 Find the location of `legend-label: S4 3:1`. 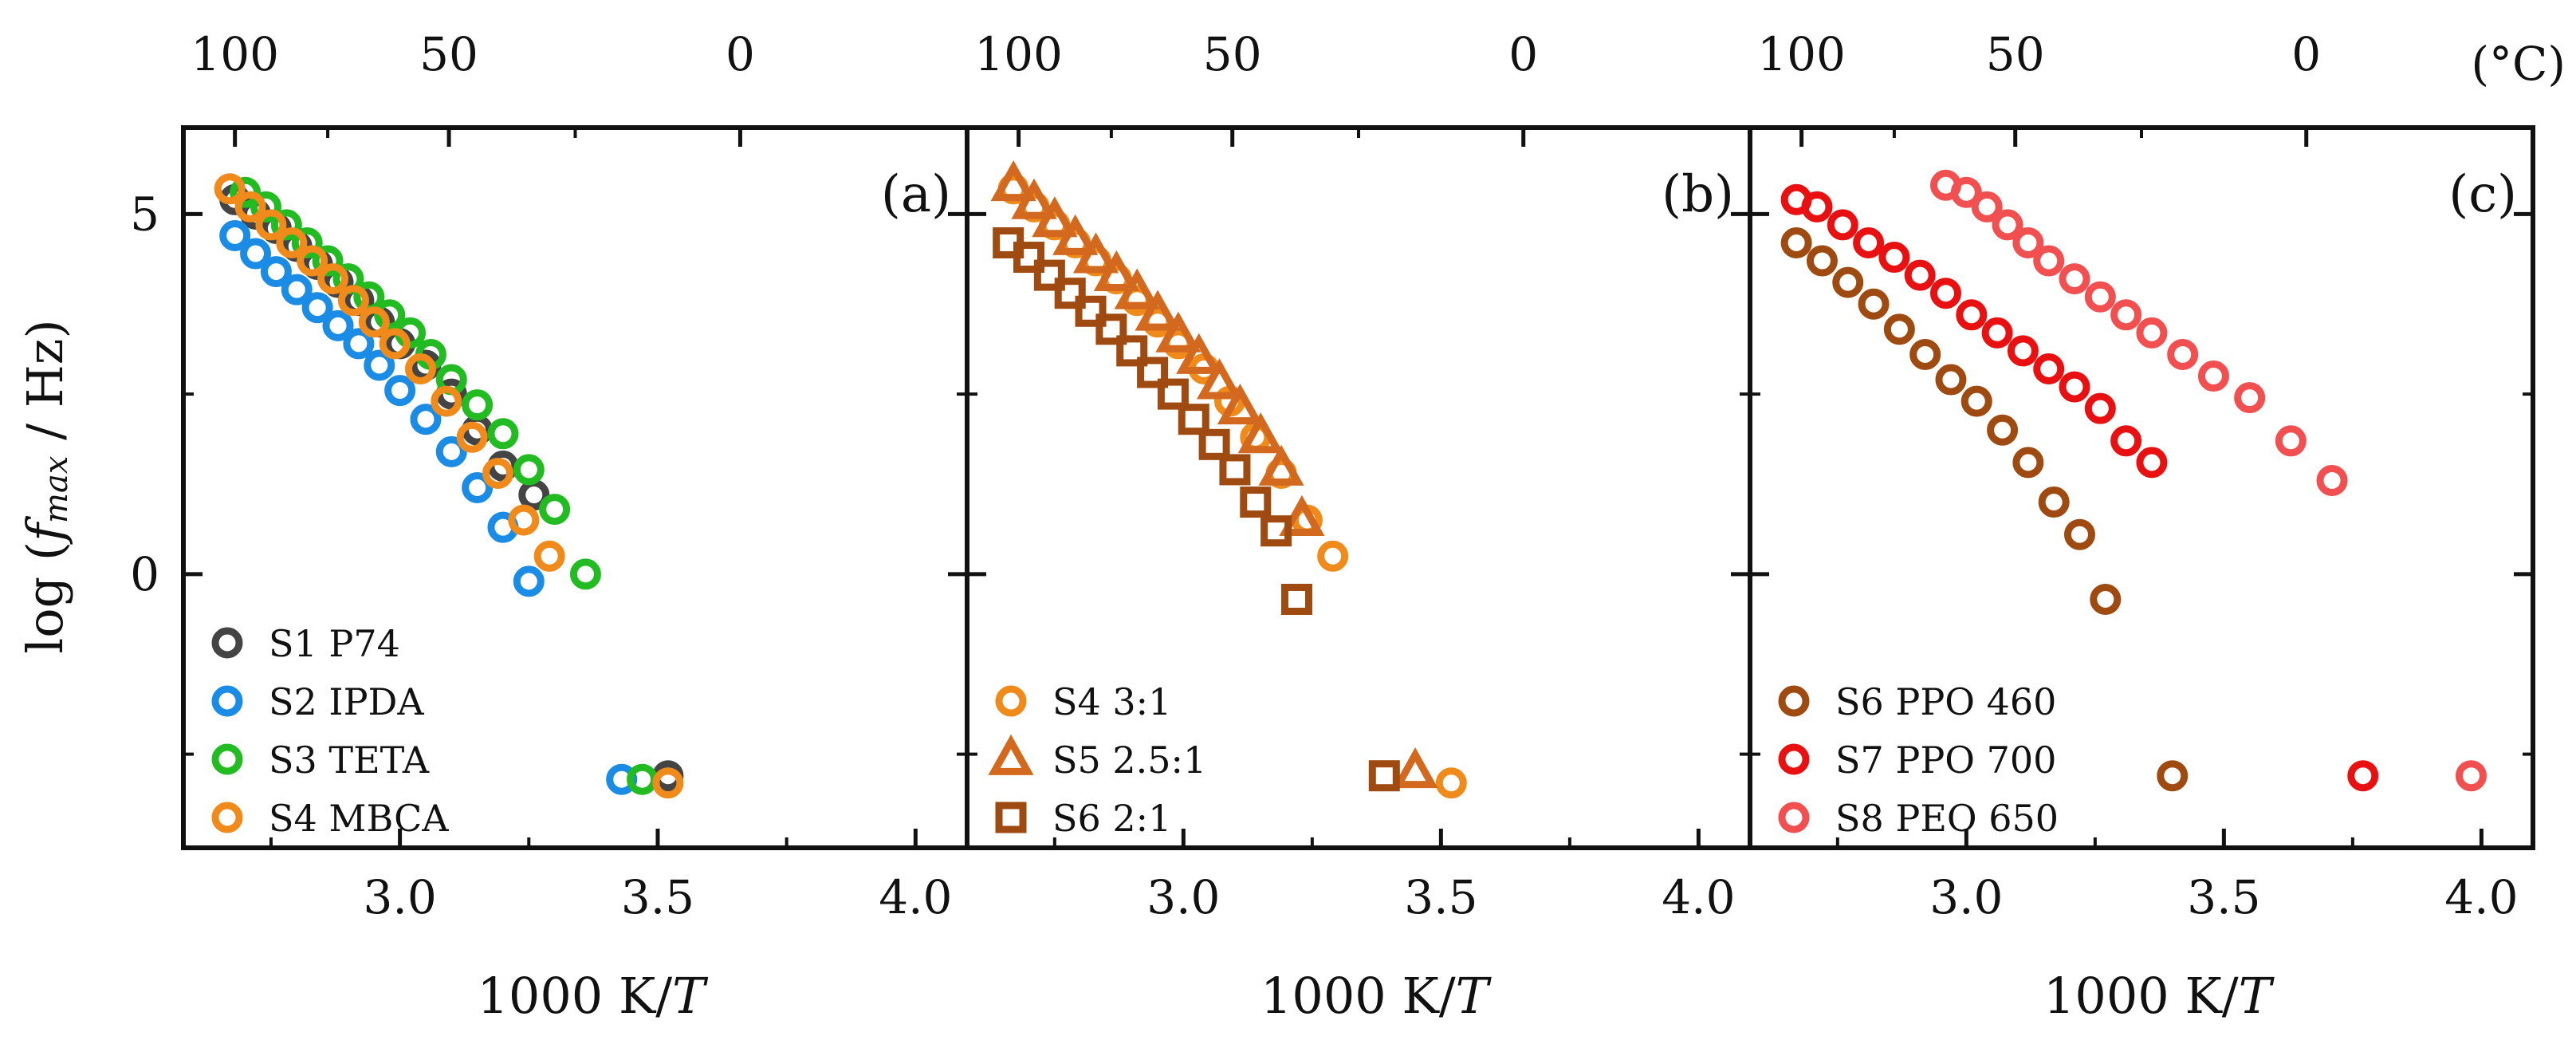

legend-label: S4 3:1 is located at coordinates (1111, 701).